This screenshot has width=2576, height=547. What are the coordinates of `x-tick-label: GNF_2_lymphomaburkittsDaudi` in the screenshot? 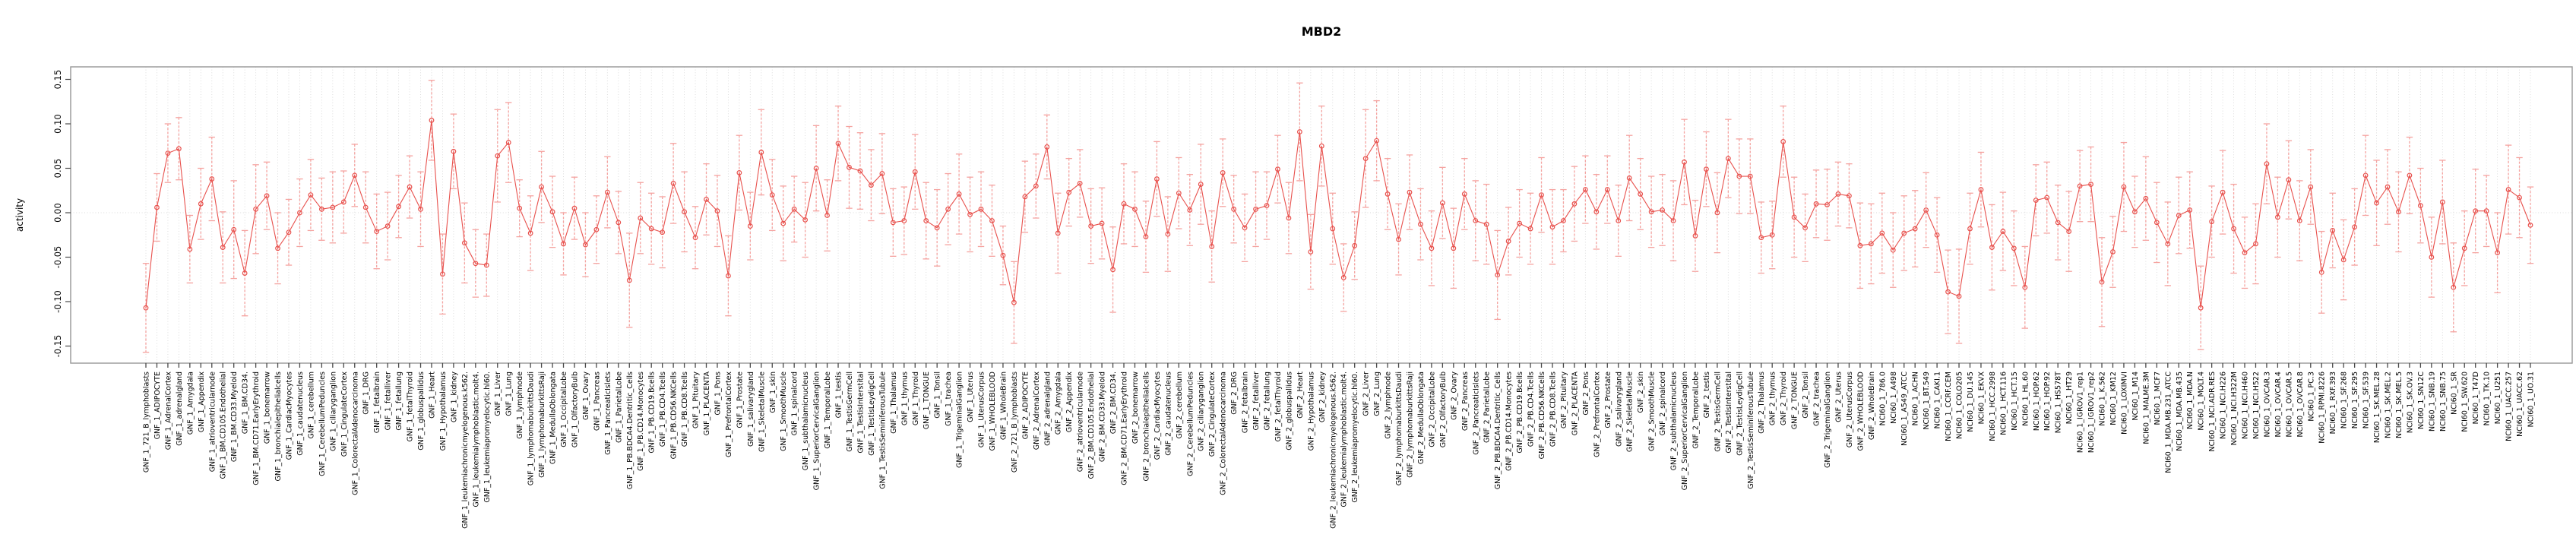 It's located at (1399, 428).